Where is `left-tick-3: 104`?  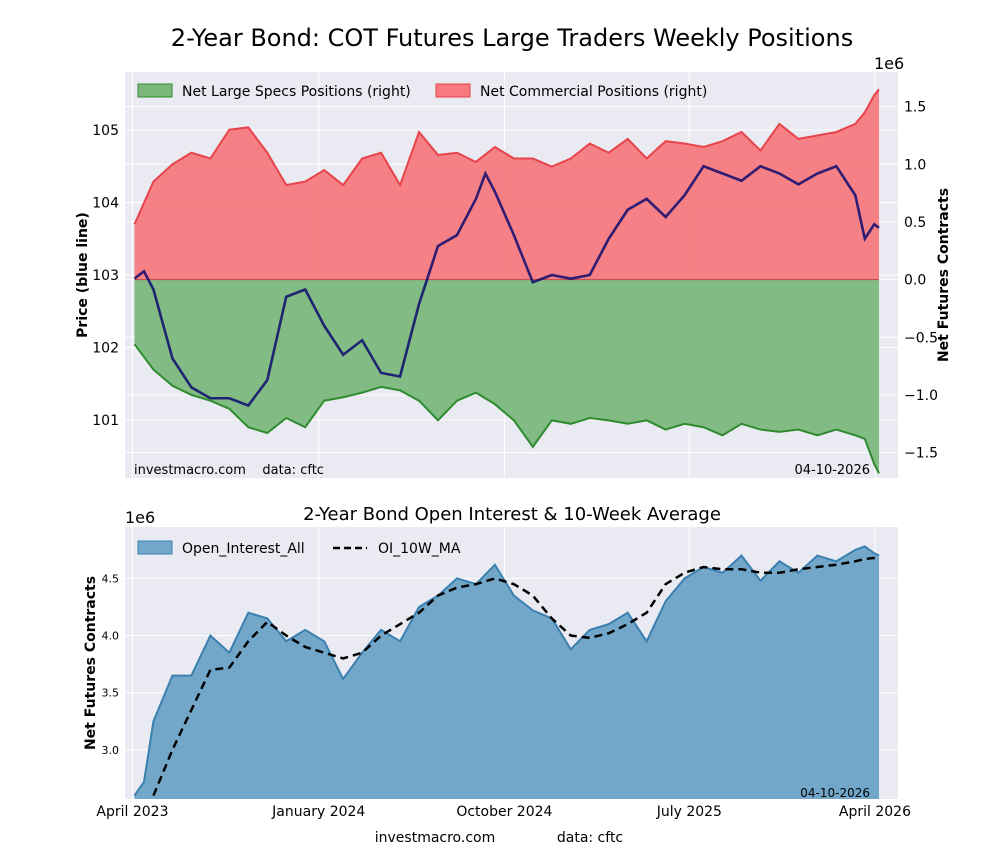
left-tick-3: 104 is located at coordinates (105, 204).